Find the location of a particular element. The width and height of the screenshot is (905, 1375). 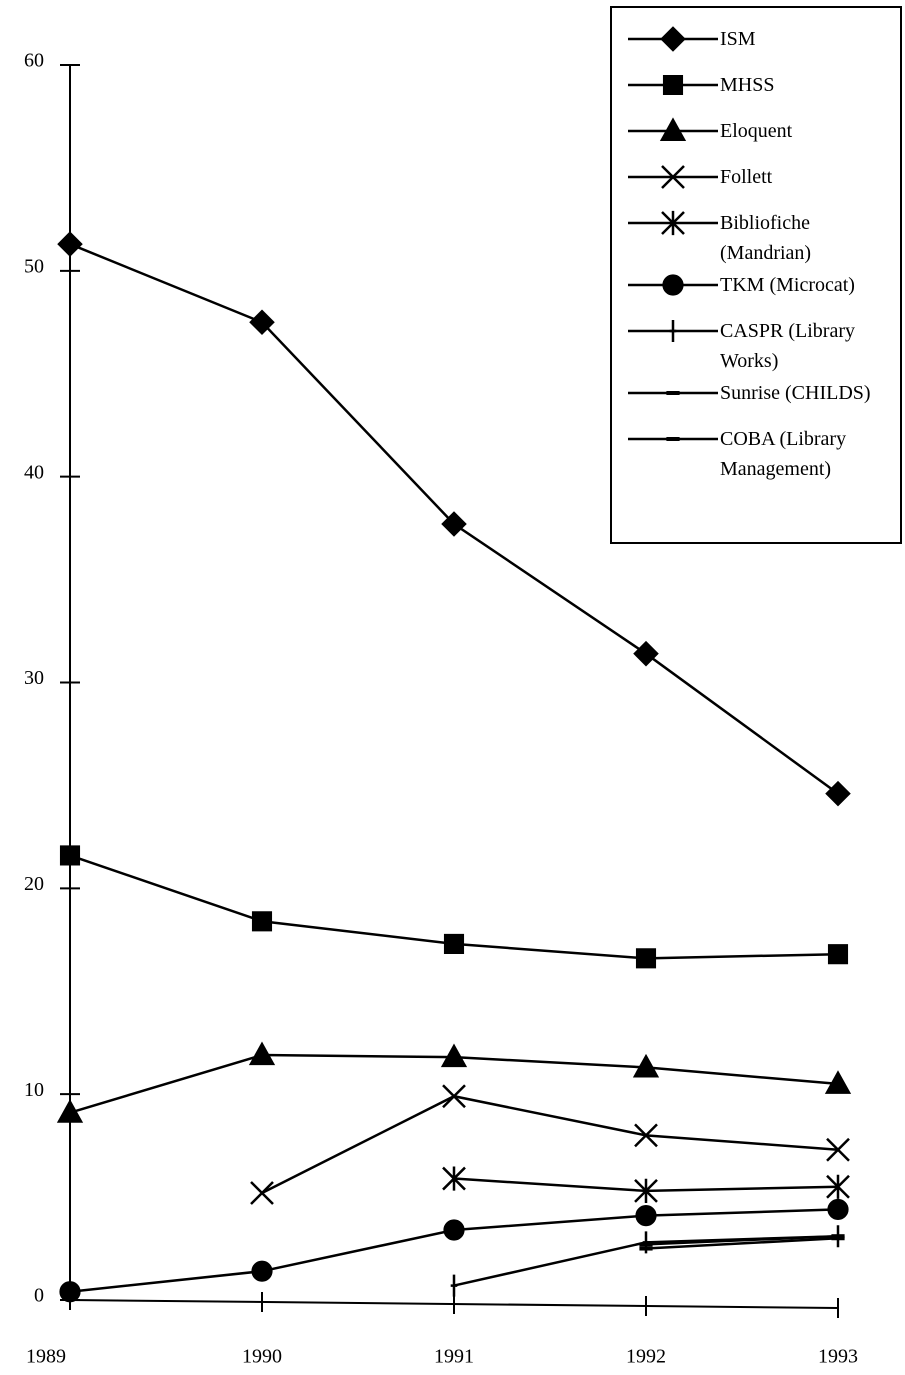

legend-item: TKM (Microcat) is located at coordinates (756, 291).